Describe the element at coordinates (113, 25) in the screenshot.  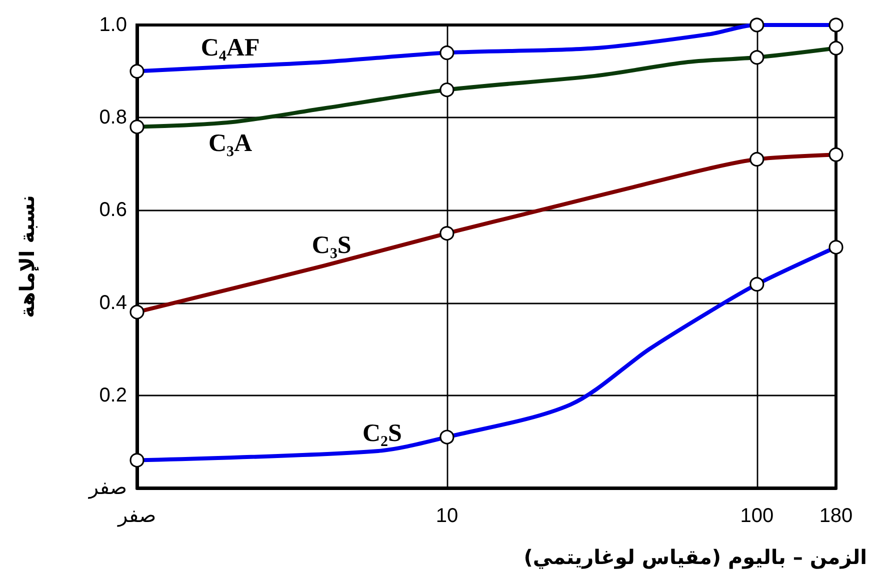
I see `y-tick-label: 1.0` at that location.